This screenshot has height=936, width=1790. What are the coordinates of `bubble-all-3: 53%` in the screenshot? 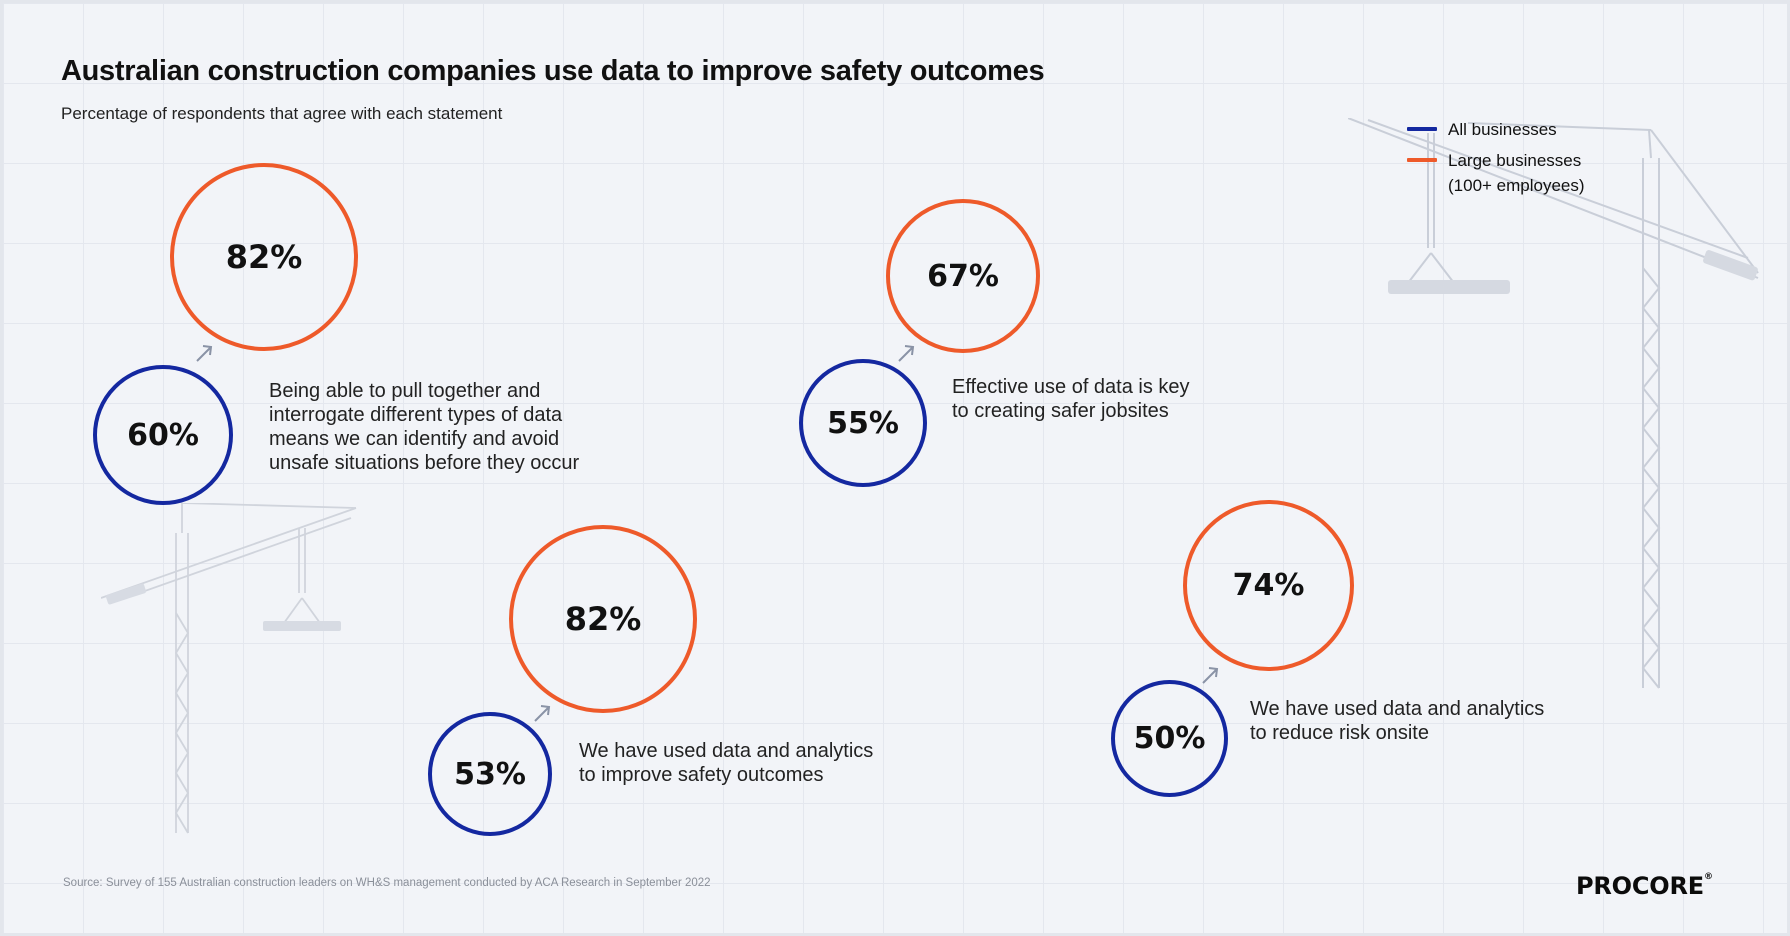 It's located at (490, 774).